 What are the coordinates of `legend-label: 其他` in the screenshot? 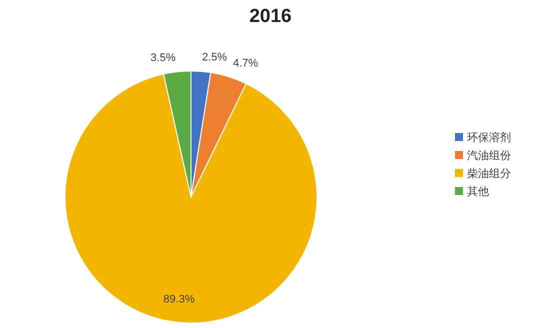 It's located at (478, 191).